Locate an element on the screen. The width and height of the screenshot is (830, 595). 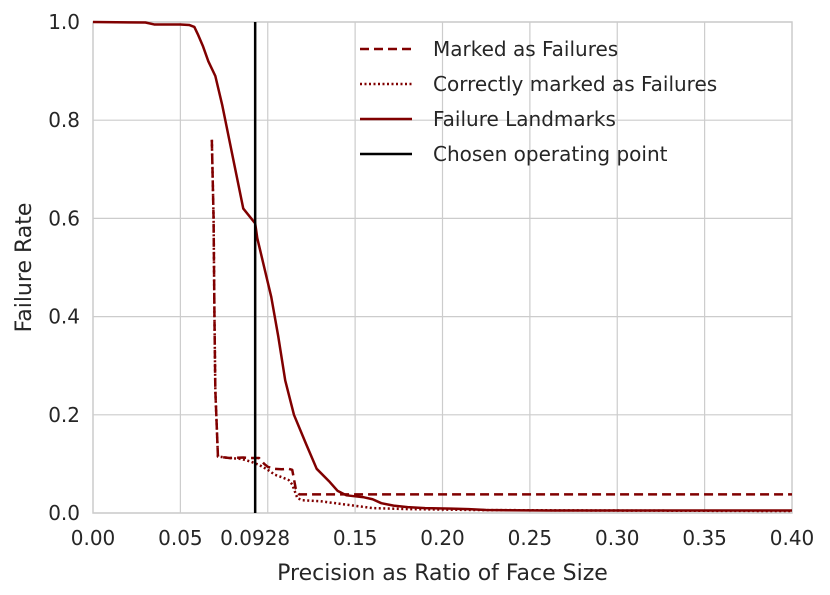
x-tick-label: 0.00 is located at coordinates (93, 538).